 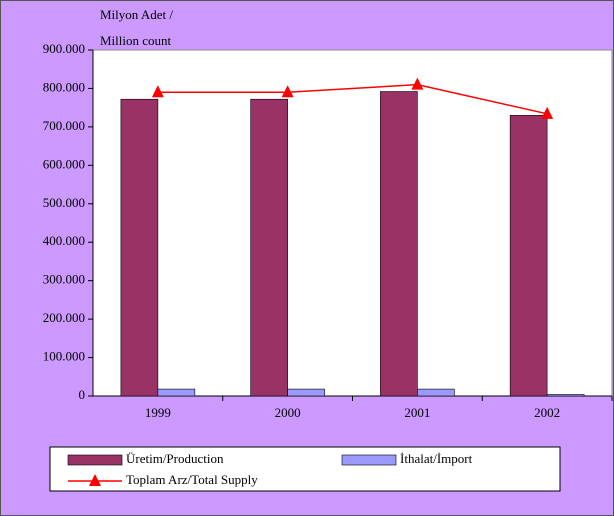 What do you see at coordinates (547, 412) in the screenshot?
I see `x-tick-label: 2002` at bounding box center [547, 412].